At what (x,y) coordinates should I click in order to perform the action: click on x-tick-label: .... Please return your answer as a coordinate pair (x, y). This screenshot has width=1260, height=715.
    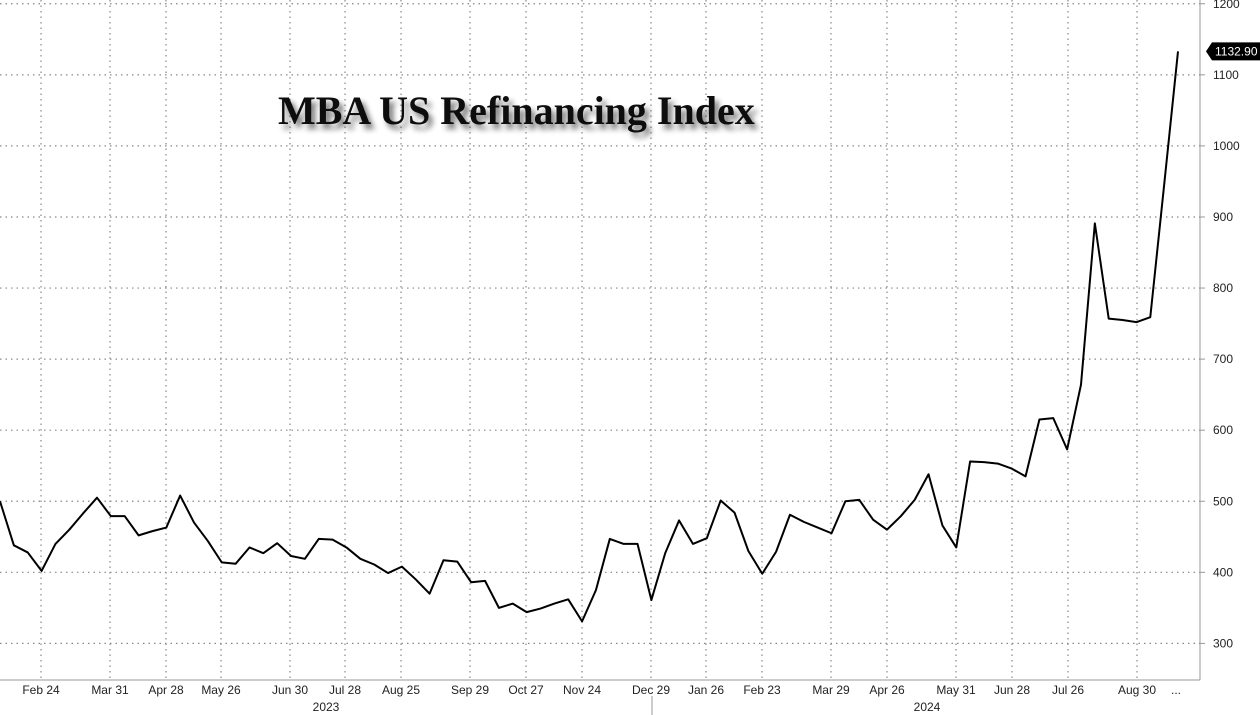
    Looking at the image, I should click on (1176, 690).